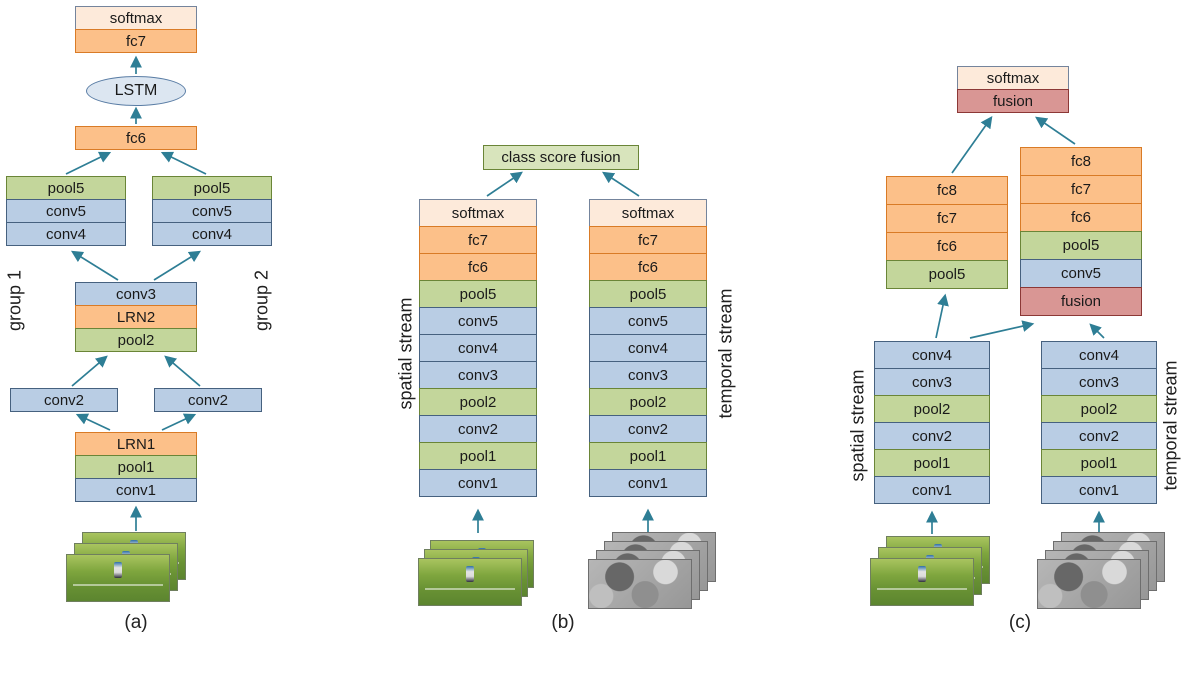  Describe the element at coordinates (1020, 622) in the screenshot. I see `caption-c: (c)` at that location.